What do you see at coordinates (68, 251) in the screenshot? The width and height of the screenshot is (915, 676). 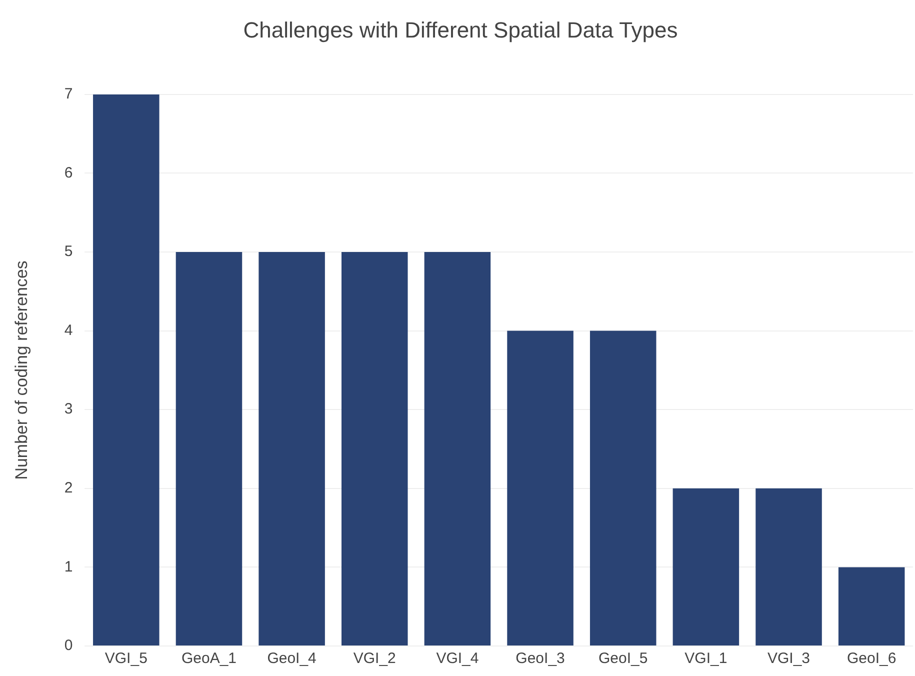 I see `y-tick-label: 5` at bounding box center [68, 251].